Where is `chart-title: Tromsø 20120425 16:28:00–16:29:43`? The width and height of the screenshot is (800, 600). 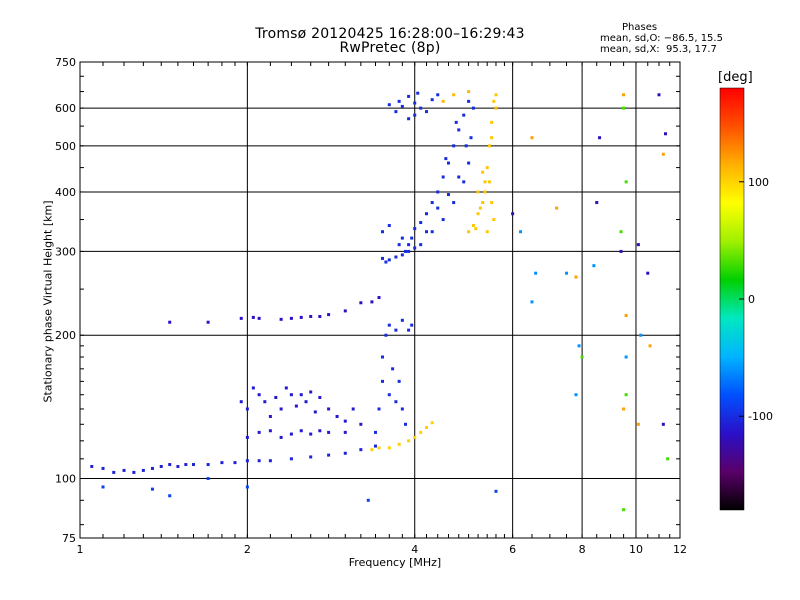
chart-title: Tromsø 20120425 16:28:00–16:29:43 is located at coordinates (390, 34).